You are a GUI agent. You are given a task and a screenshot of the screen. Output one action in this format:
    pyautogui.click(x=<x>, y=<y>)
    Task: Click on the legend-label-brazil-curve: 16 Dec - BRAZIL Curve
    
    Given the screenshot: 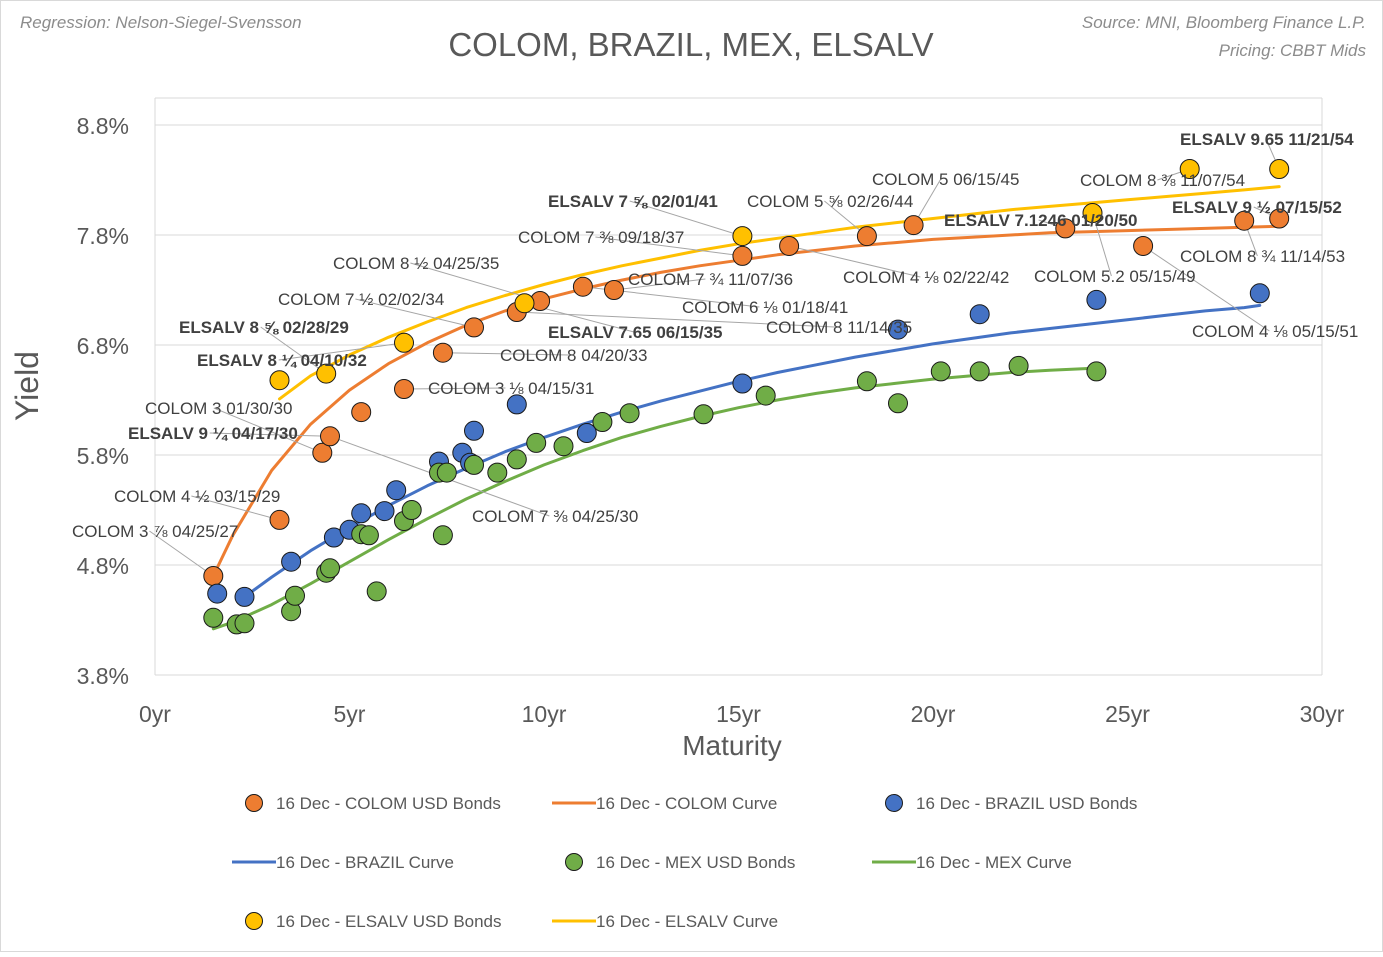 What is the action you would take?
    pyautogui.click(x=365, y=862)
    